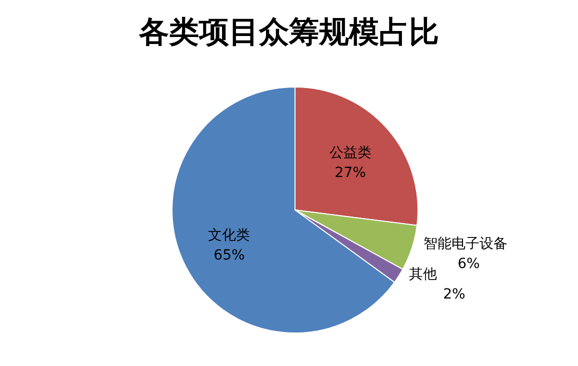 The height and width of the screenshot is (366, 578). Describe the element at coordinates (350, 153) in the screenshot. I see `slice-label: 公益类` at that location.